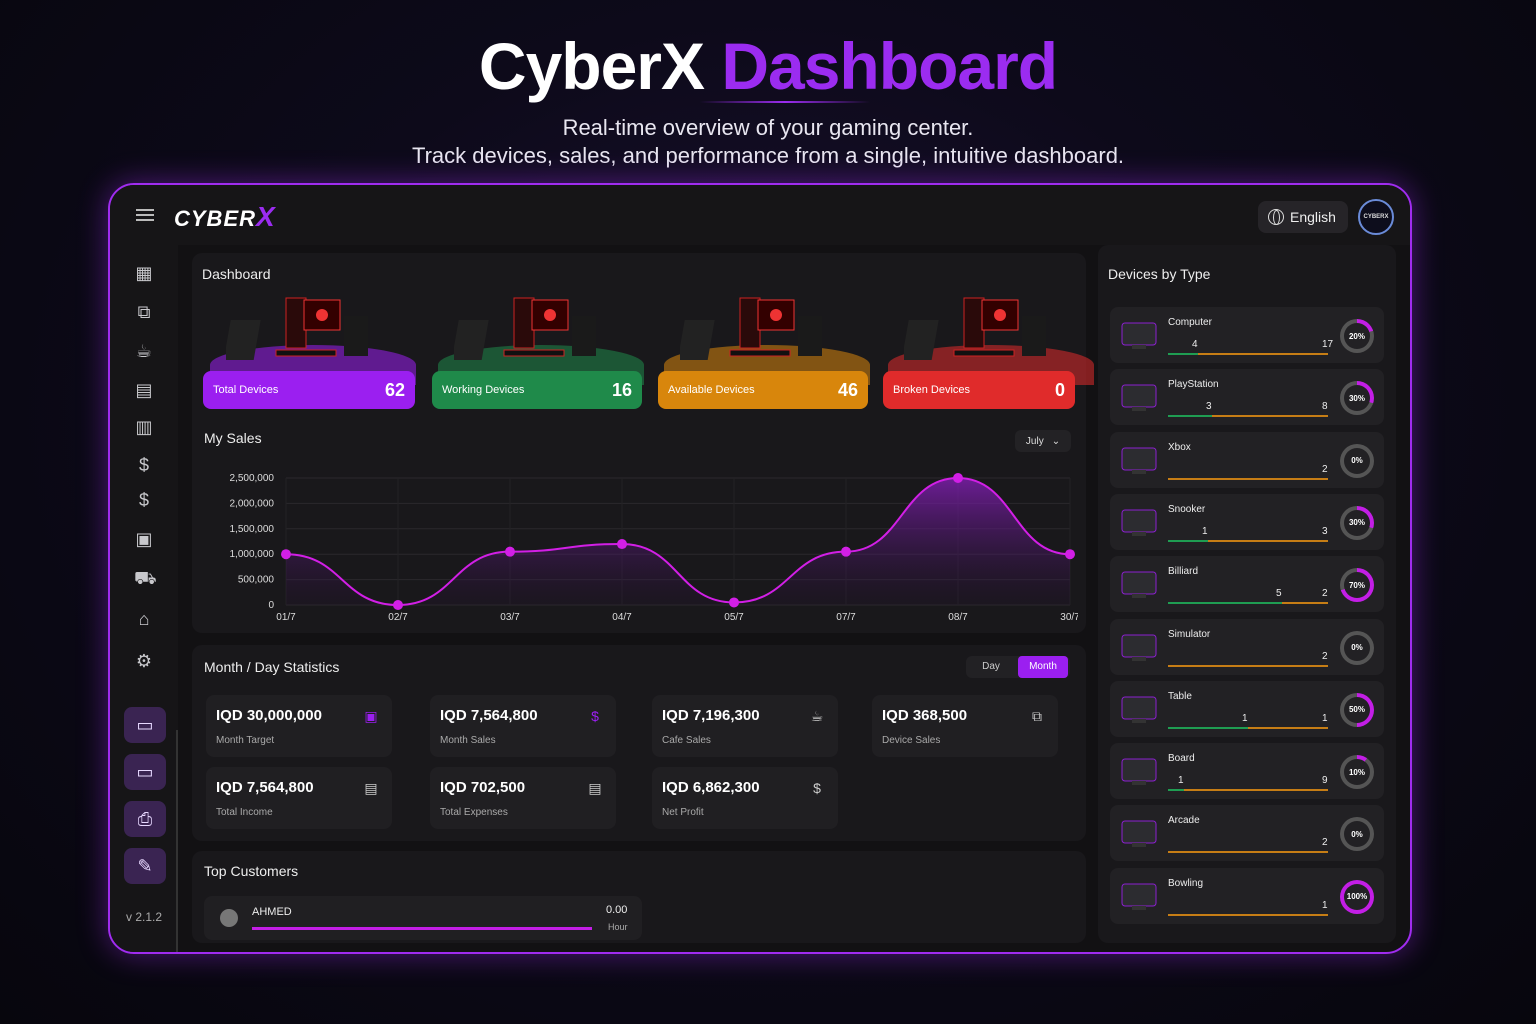 The height and width of the screenshot is (1024, 1536). What do you see at coordinates (1357, 896) in the screenshot?
I see `device-type-percent: 100%` at bounding box center [1357, 896].